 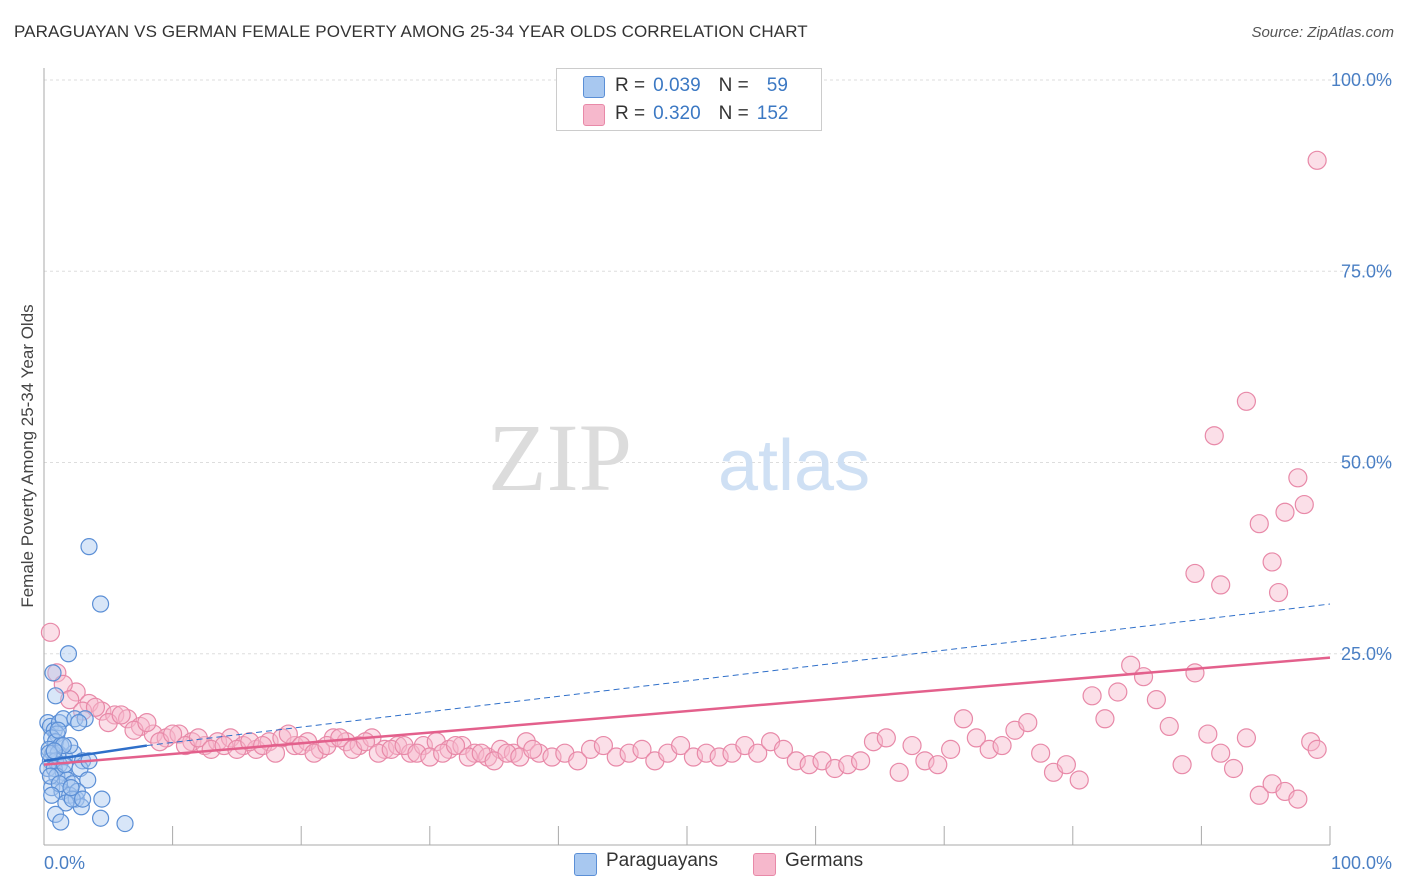 I want to click on r-value: 0.039, so click(x=677, y=85).